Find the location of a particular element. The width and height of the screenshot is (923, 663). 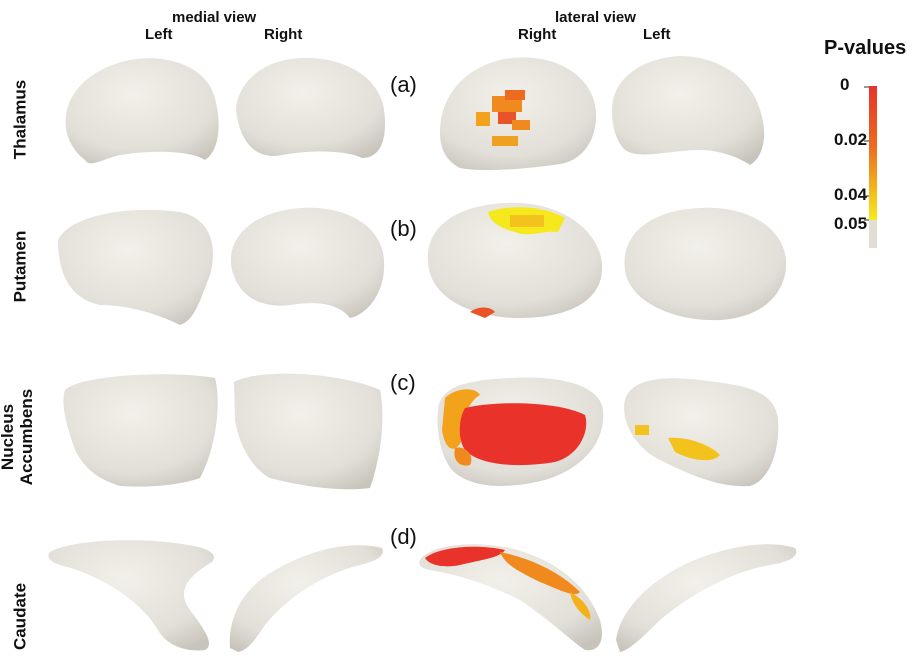

caudate-significance-patches is located at coordinates (508, 583).